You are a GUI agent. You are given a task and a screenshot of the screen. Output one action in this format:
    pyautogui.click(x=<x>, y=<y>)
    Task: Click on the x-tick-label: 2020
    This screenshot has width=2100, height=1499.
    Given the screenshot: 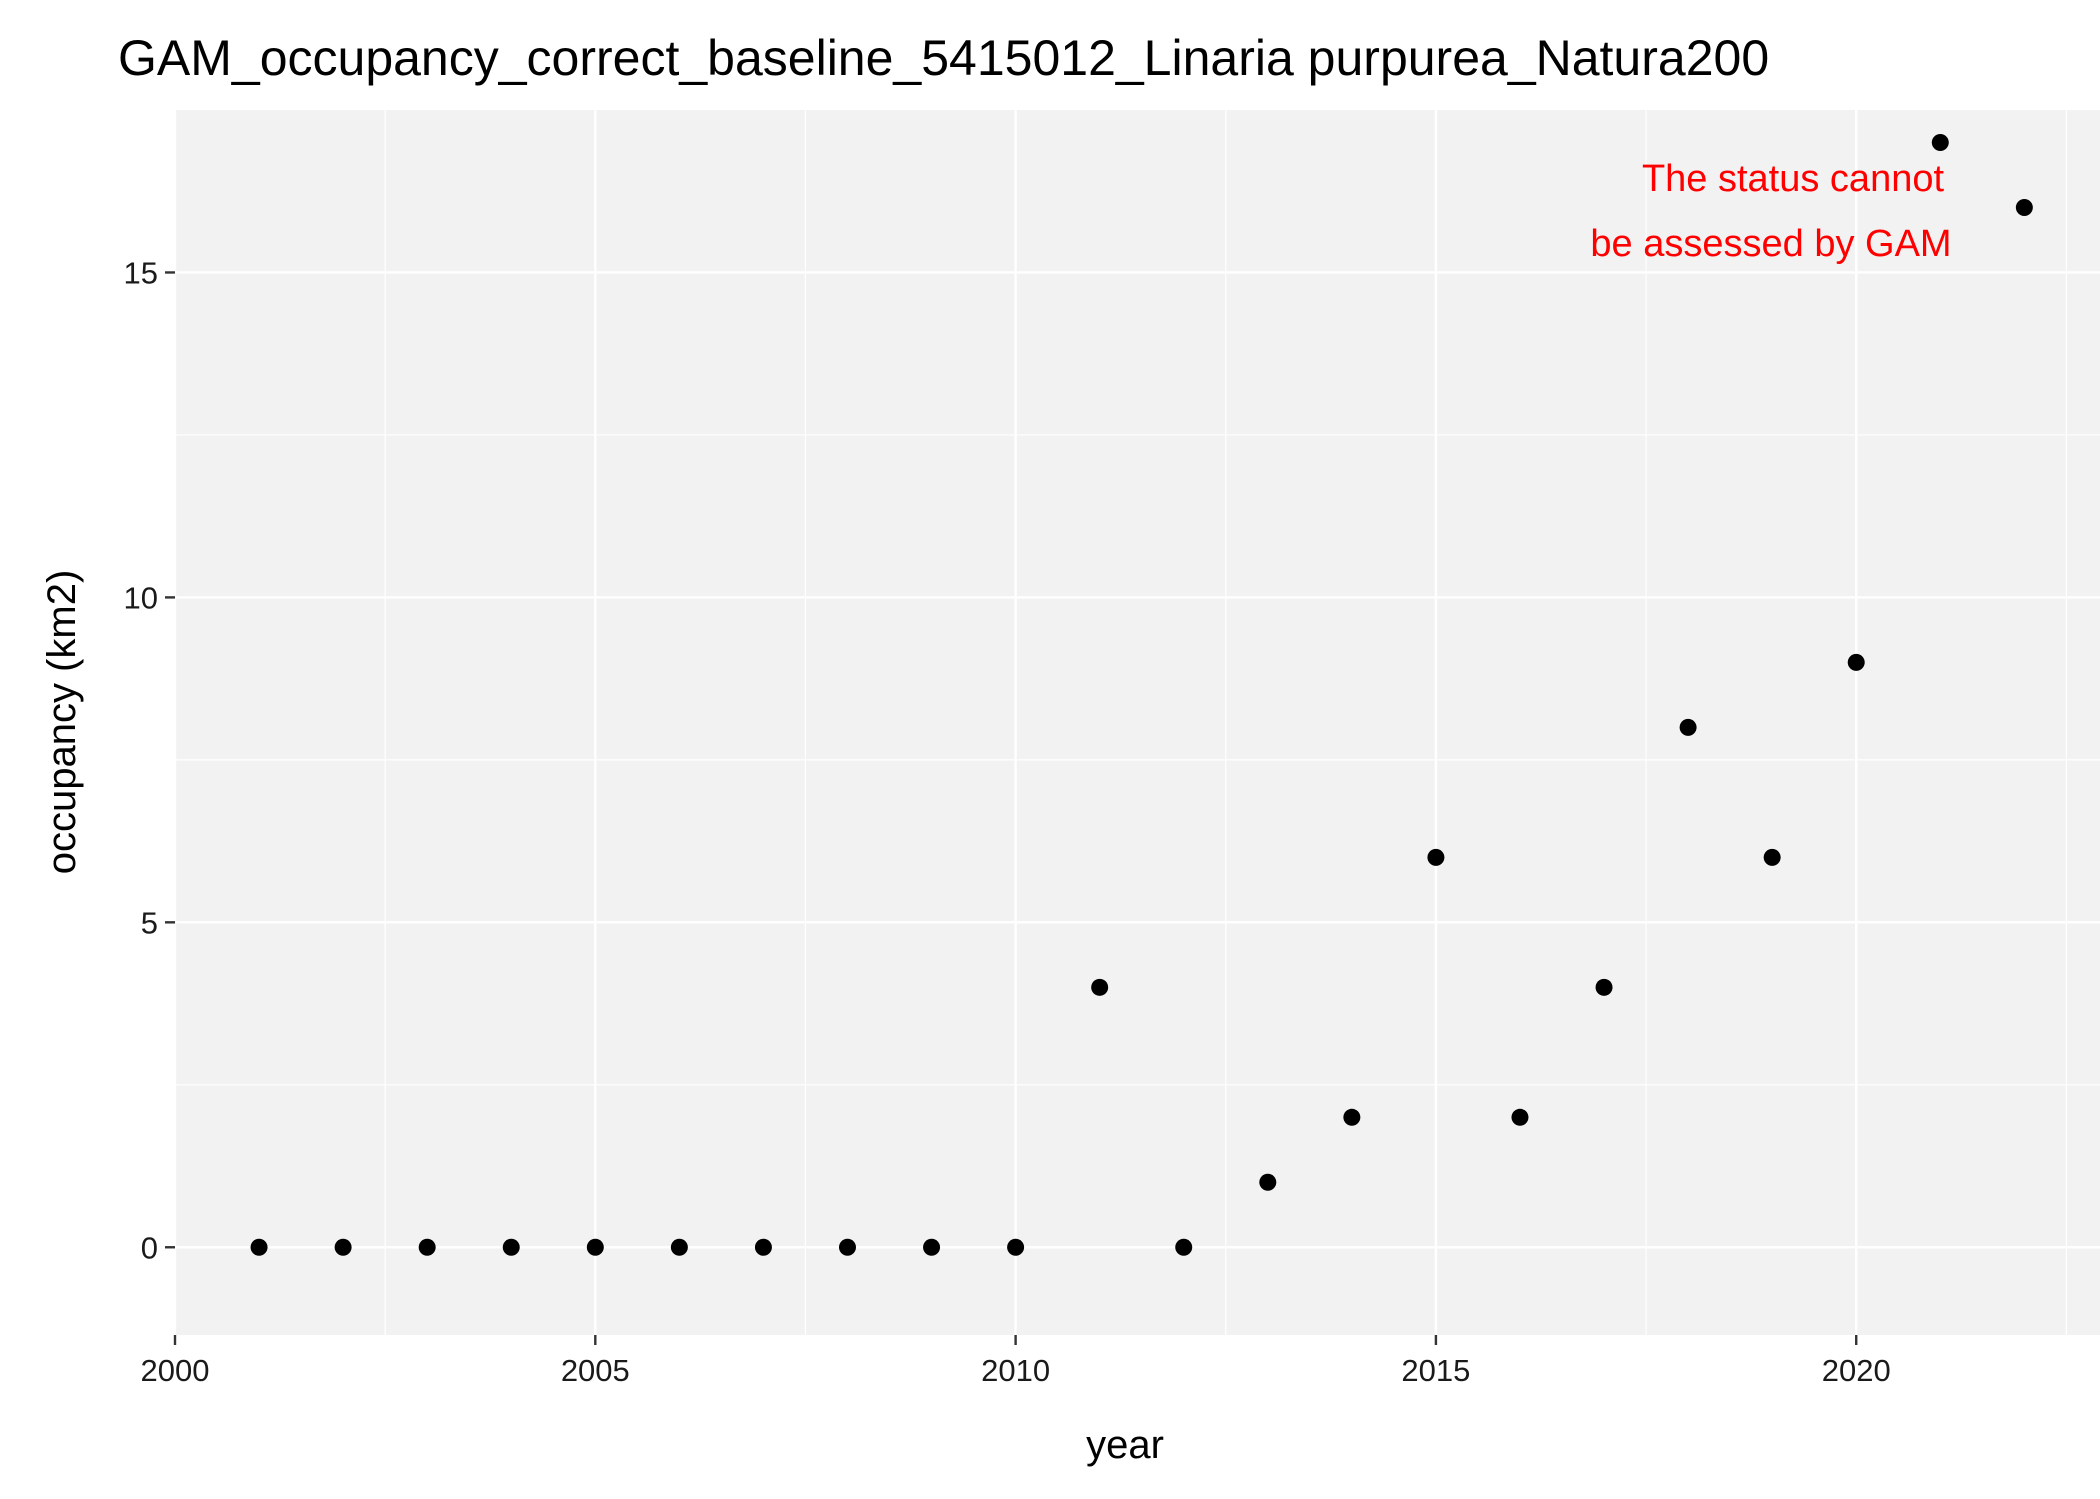 What is the action you would take?
    pyautogui.click(x=1856, y=1370)
    